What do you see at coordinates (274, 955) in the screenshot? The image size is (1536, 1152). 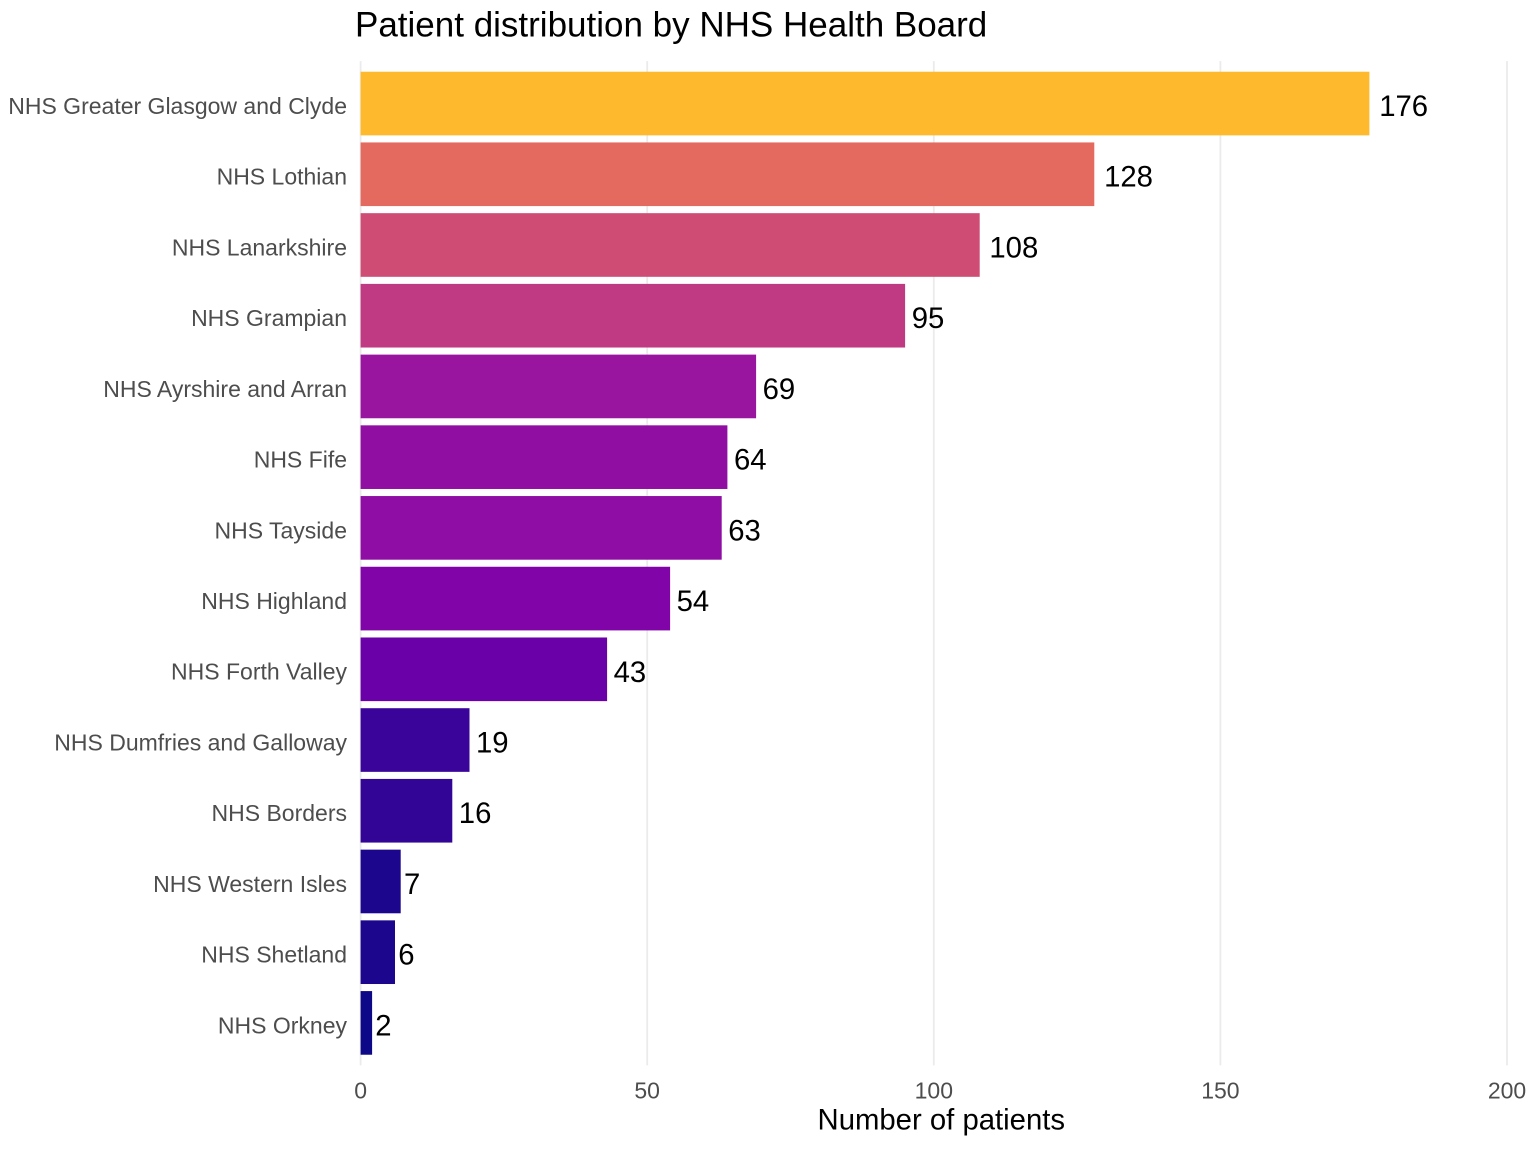 I see `svg-text: NHS Shetland` at bounding box center [274, 955].